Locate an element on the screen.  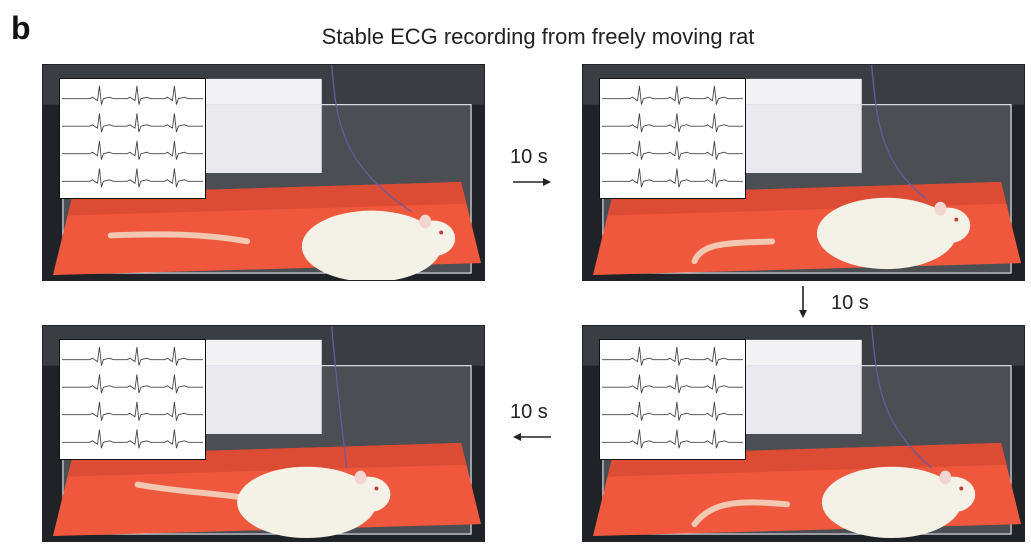
panel-label: b is located at coordinates (21, 28).